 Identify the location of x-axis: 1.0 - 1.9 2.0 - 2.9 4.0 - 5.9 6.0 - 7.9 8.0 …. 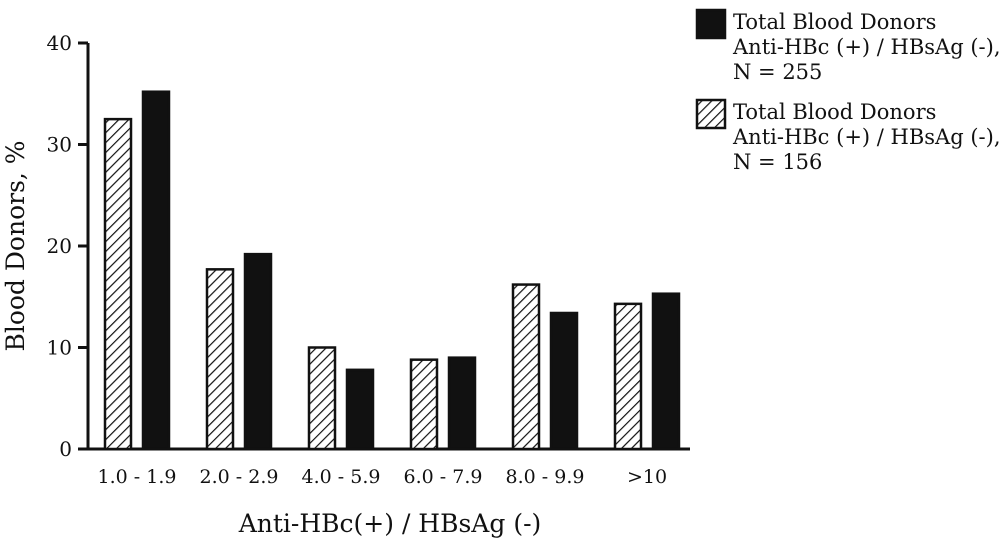
(388, 467).